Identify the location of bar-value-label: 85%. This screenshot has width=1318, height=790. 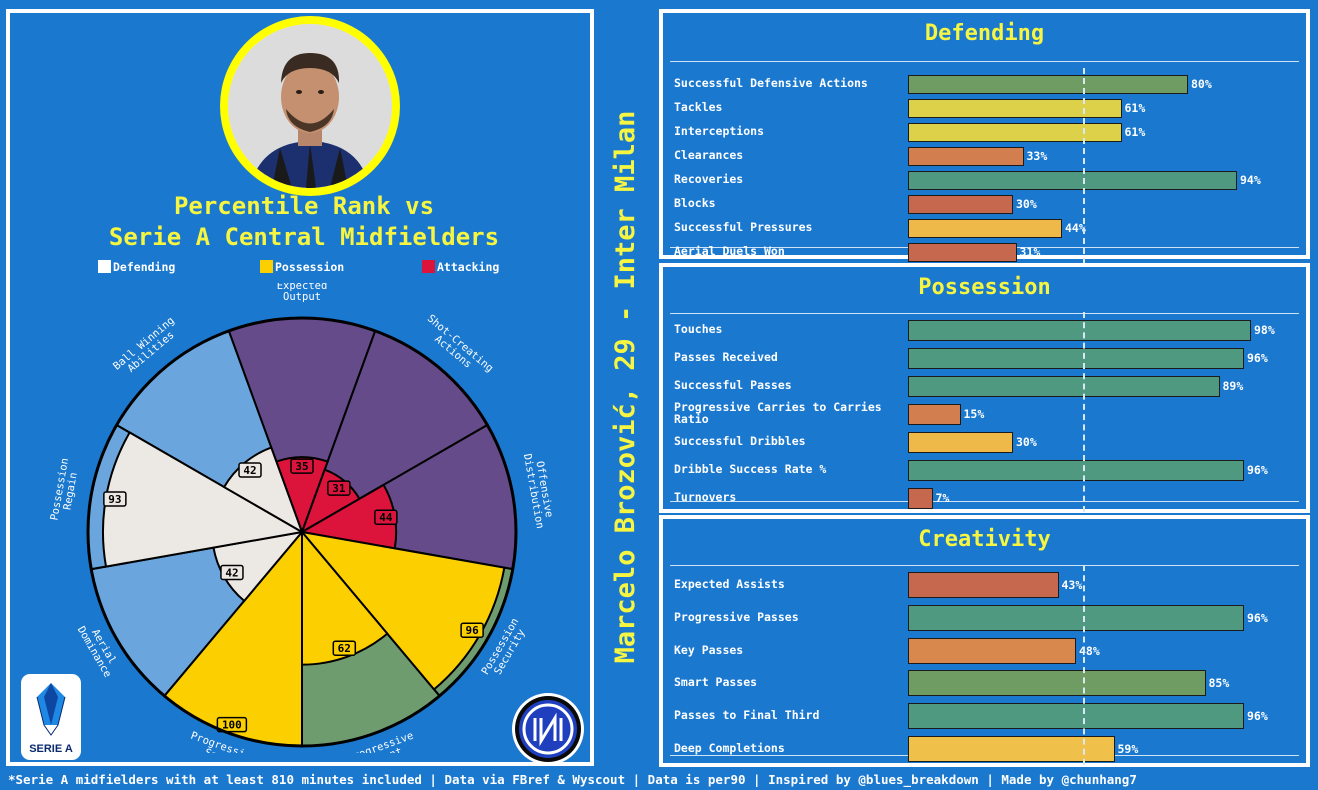
(1219, 683).